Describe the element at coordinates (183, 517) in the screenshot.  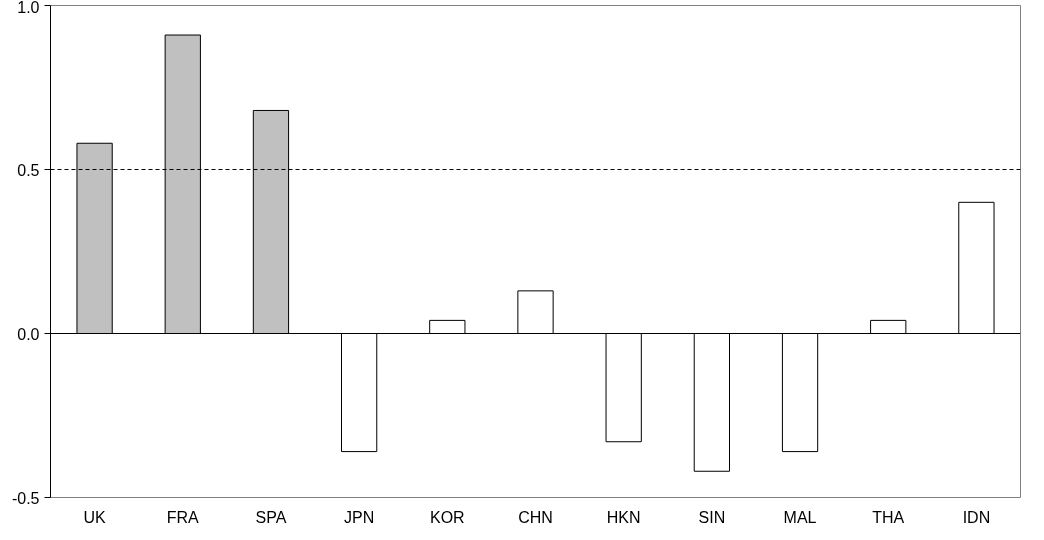
I see `x-tick-label: FRA` at that location.